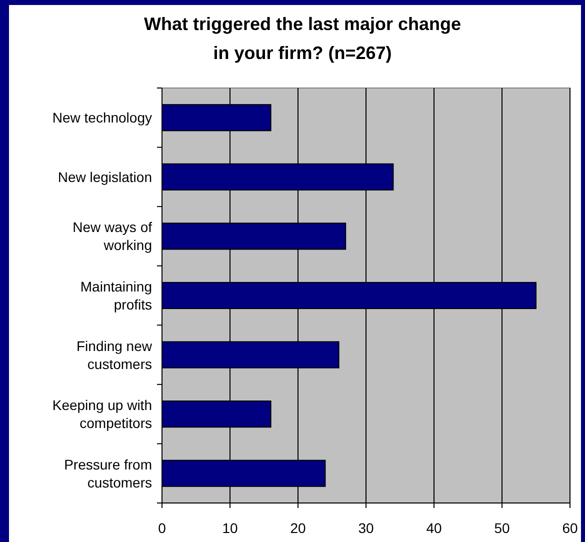  I want to click on x-tick-label: 0, so click(162, 528).